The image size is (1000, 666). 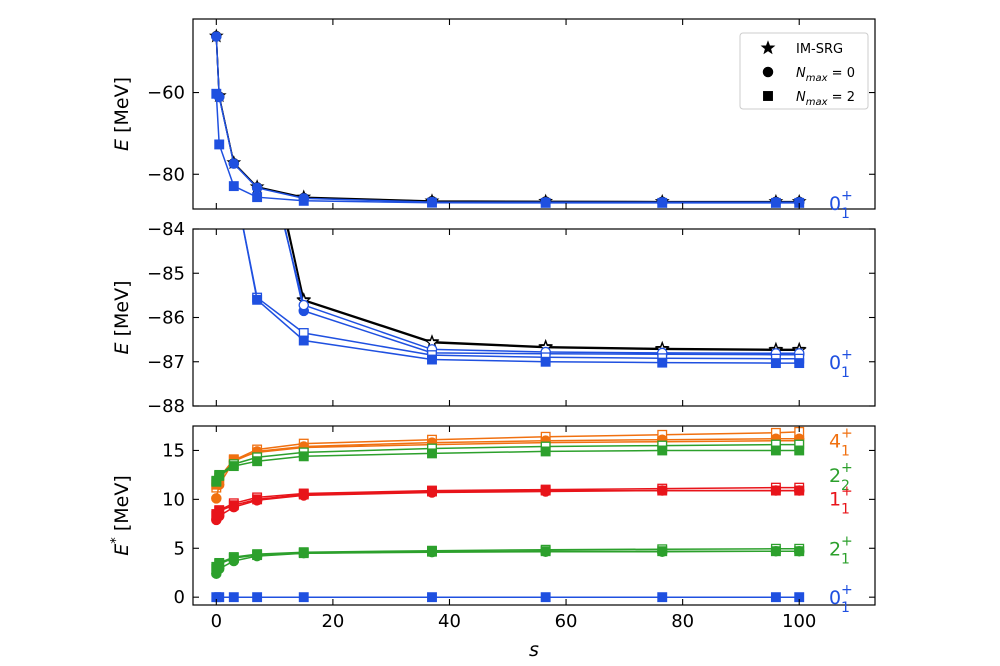 What do you see at coordinates (166, 229) in the screenshot?
I see `y-tick-label: −84` at bounding box center [166, 229].